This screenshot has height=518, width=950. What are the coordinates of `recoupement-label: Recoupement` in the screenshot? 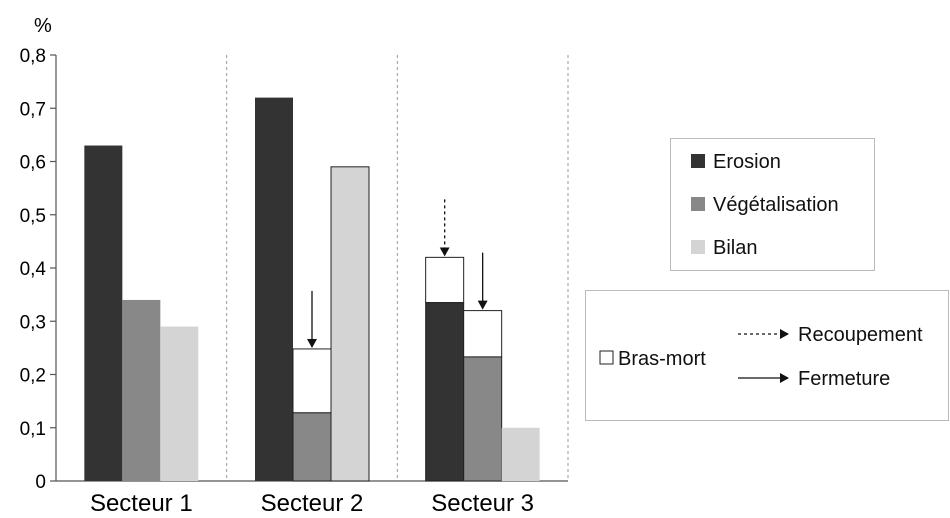 It's located at (860, 335).